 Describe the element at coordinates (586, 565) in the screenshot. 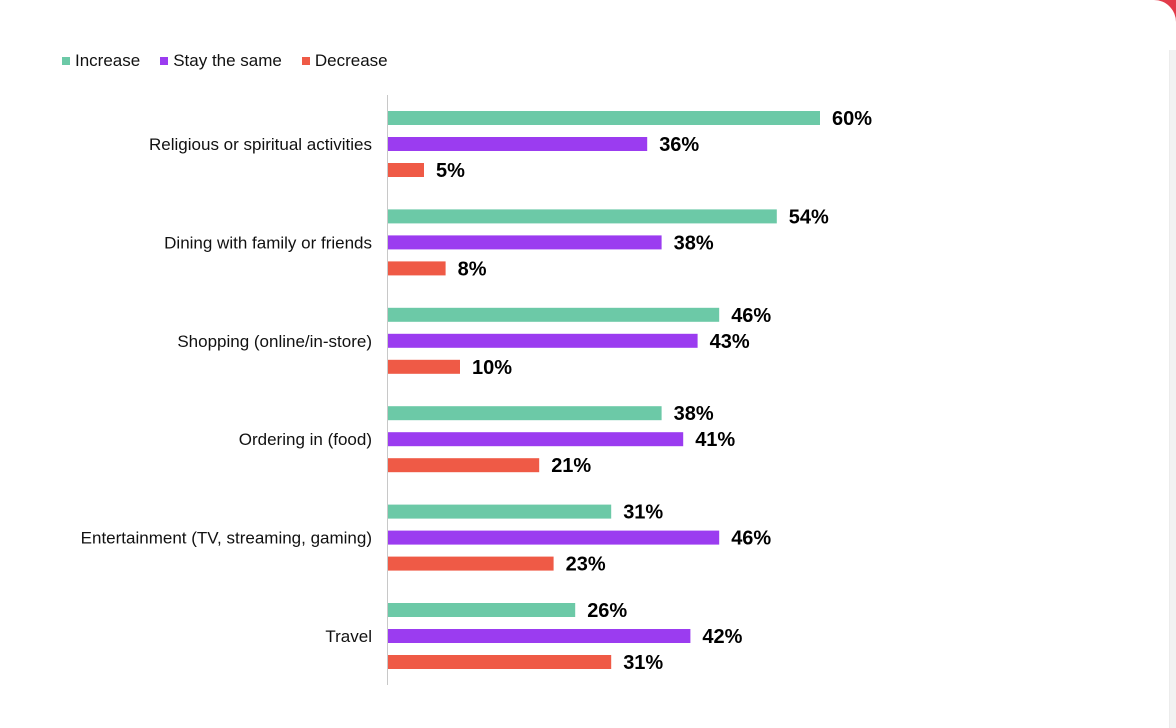

I see `data-label-entertainment-tv-streaming-gaming-decrease: 23%` at that location.